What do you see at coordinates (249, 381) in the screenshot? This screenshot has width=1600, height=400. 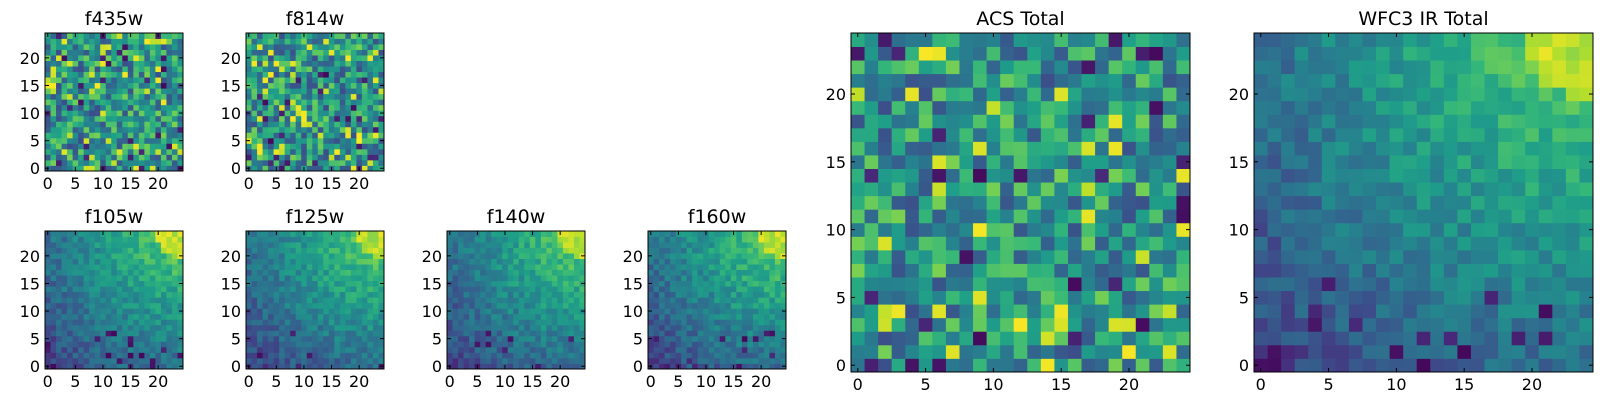 I see `x-tick-label: 0` at bounding box center [249, 381].